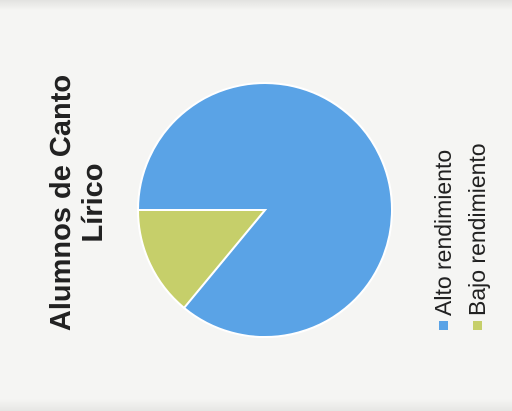  What do you see at coordinates (256, 5) in the screenshot?
I see `scan-edge-top` at bounding box center [256, 5].